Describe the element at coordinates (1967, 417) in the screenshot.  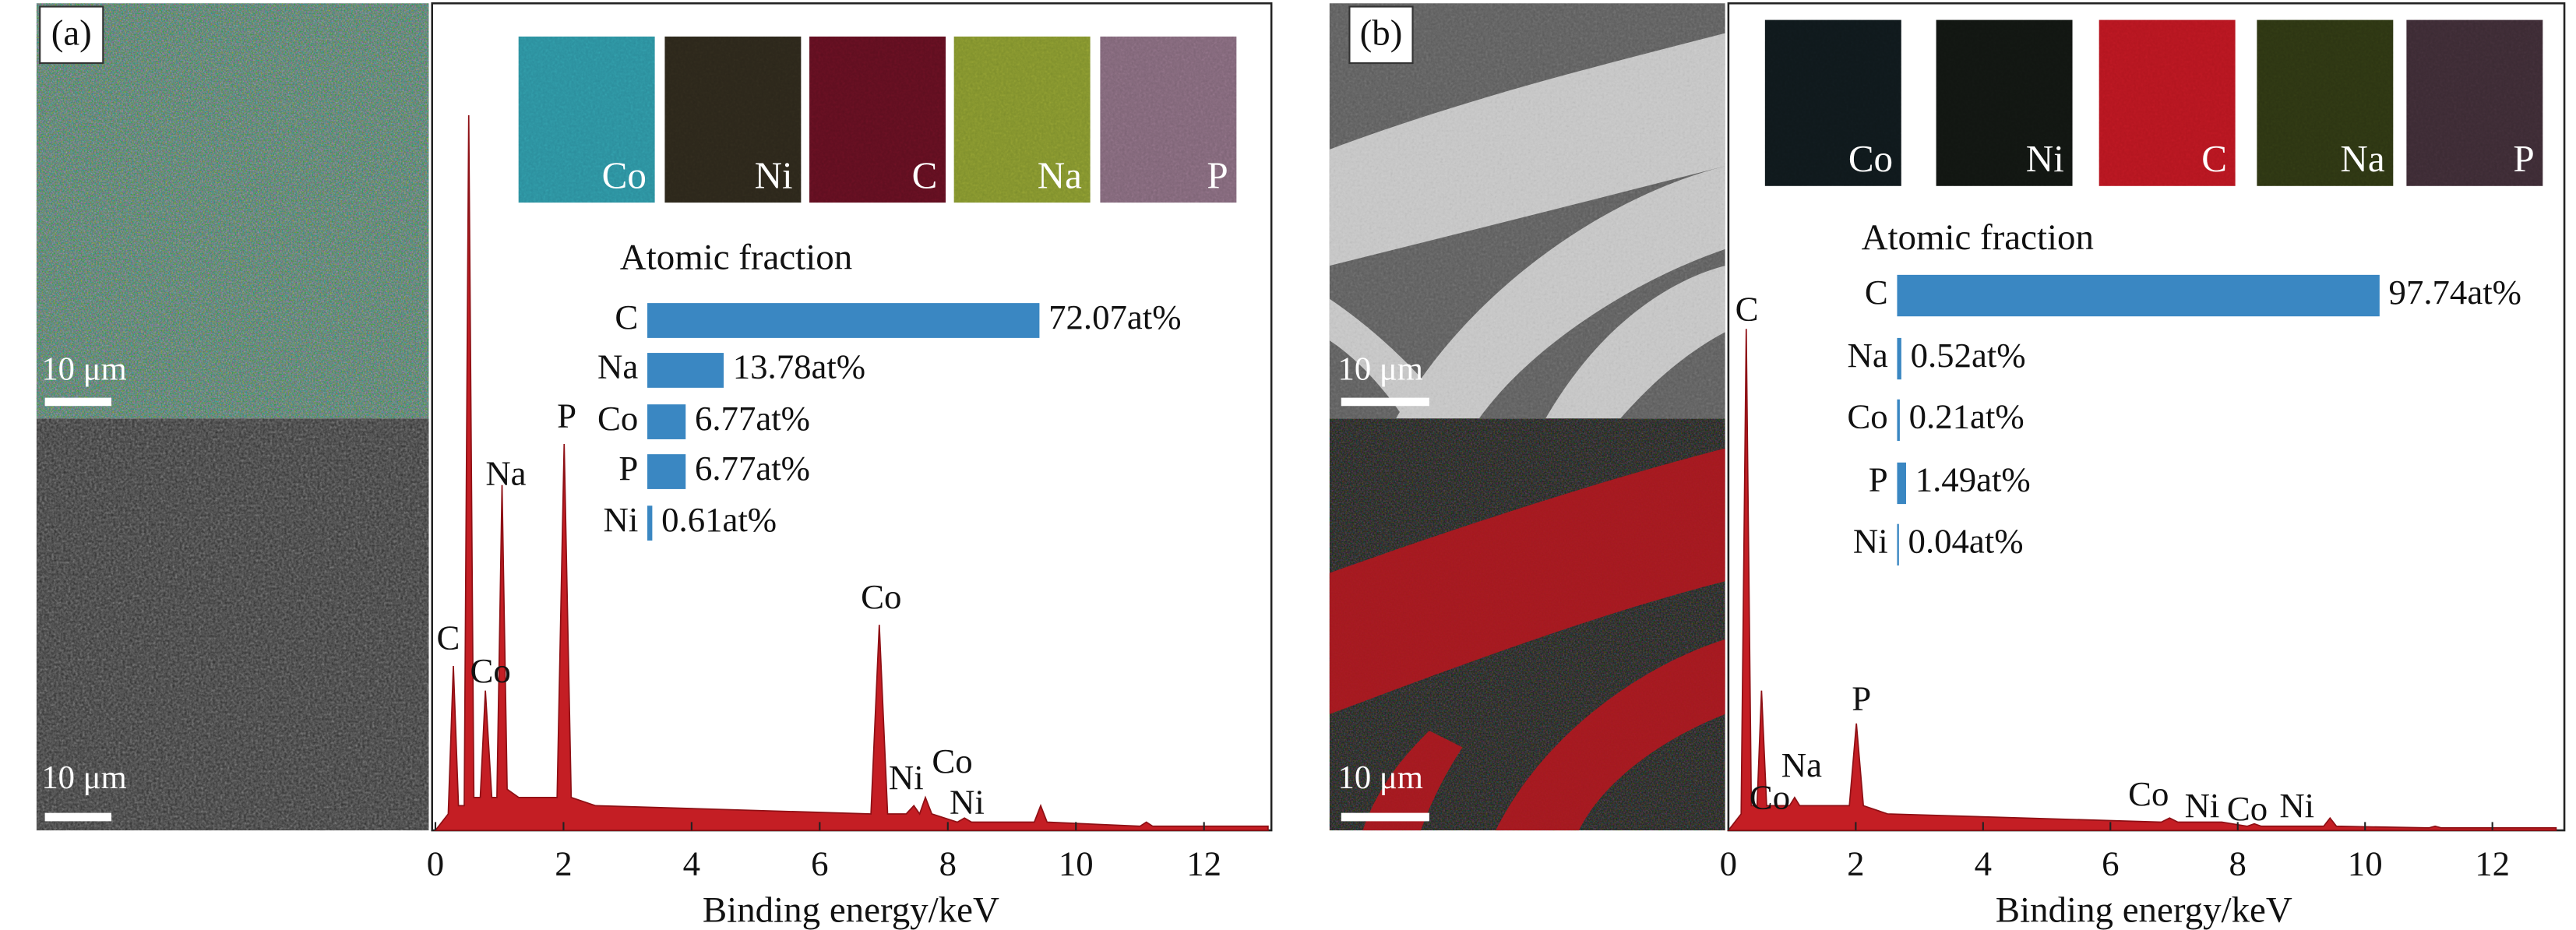
I see `fraction-value-label: 0.21at%` at that location.